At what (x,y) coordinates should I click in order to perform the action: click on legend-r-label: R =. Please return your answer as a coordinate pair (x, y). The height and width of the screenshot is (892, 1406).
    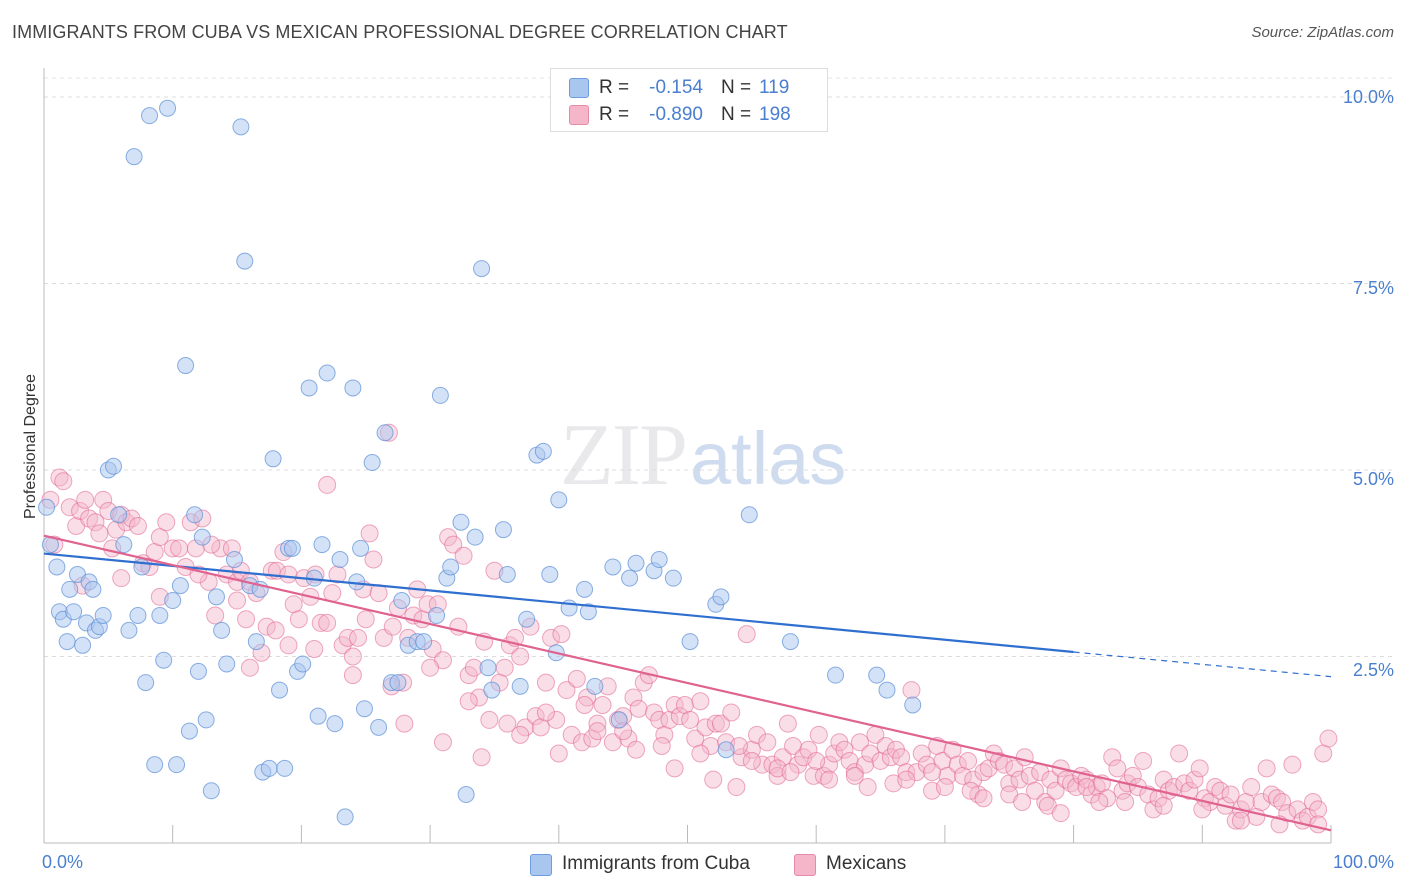
    Looking at the image, I should click on (614, 87).